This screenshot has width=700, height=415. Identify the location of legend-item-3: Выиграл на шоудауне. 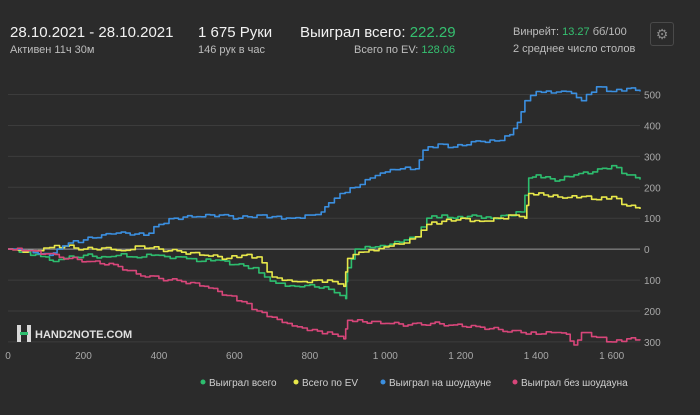
(436, 383).